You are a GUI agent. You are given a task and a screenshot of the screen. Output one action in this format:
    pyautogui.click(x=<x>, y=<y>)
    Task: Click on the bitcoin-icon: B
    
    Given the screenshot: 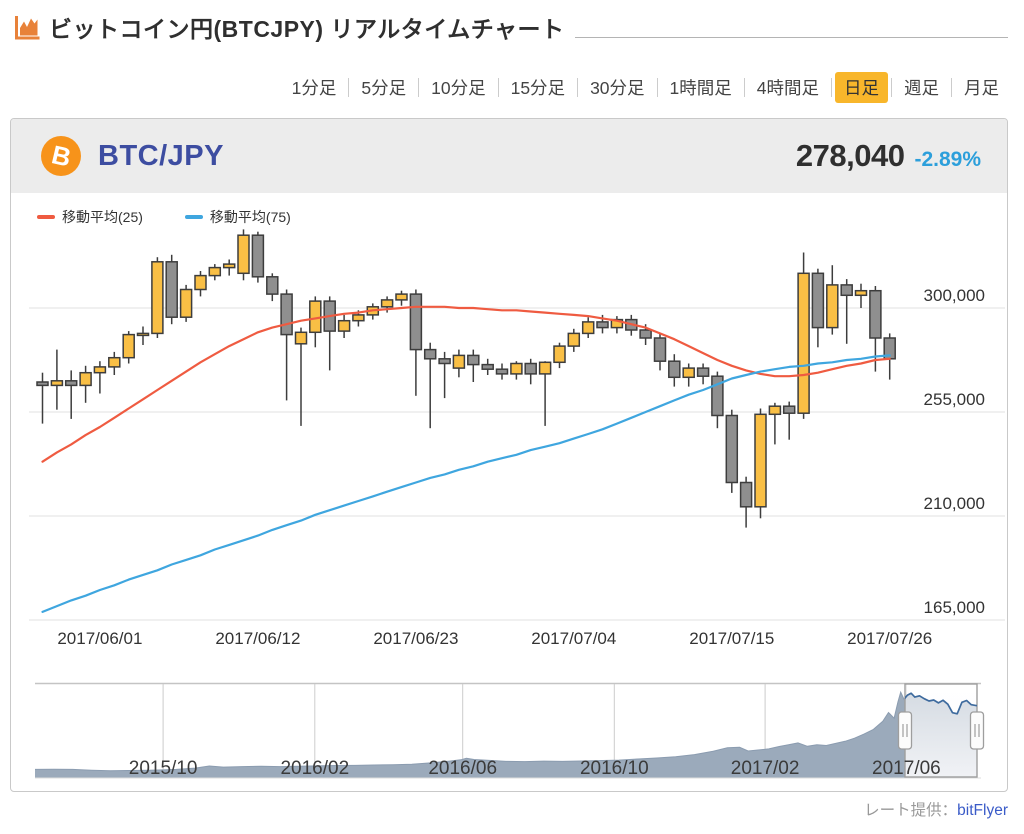 What is the action you would take?
    pyautogui.click(x=61, y=156)
    